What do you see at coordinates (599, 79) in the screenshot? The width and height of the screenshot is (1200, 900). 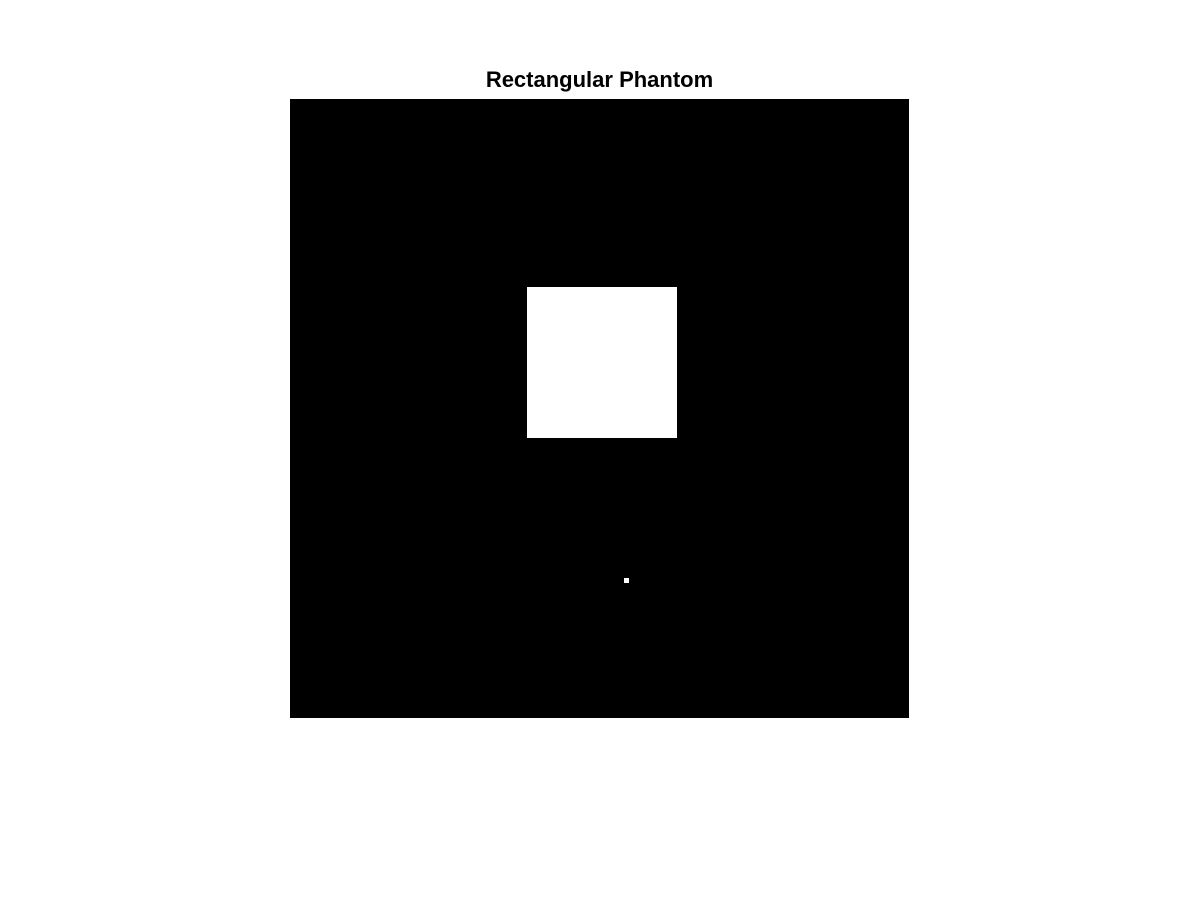 I see `figure-title: Rectangular Phantom` at bounding box center [599, 79].